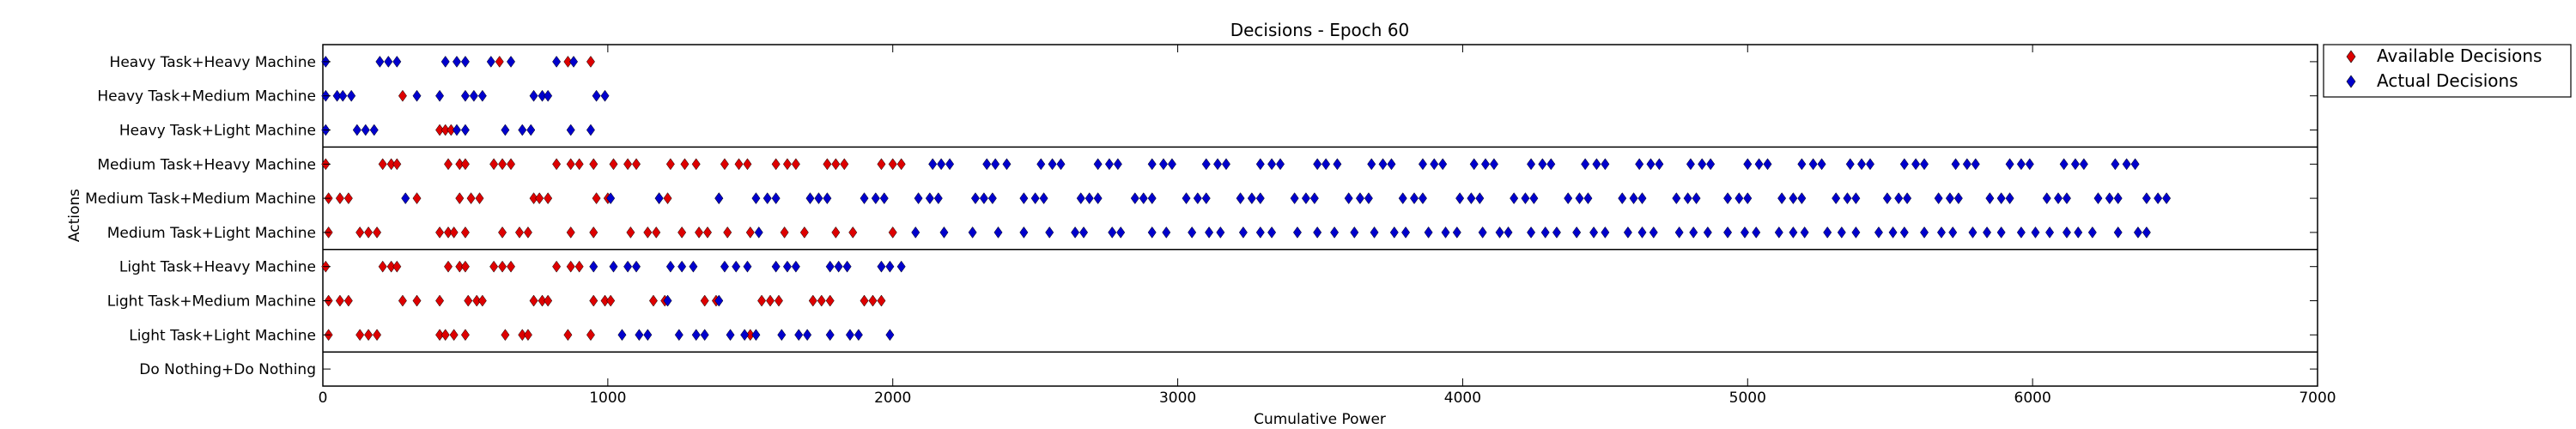  What do you see at coordinates (218, 267) in the screenshot?
I see `y-tick-label: Light Task+Heavy Machine` at bounding box center [218, 267].